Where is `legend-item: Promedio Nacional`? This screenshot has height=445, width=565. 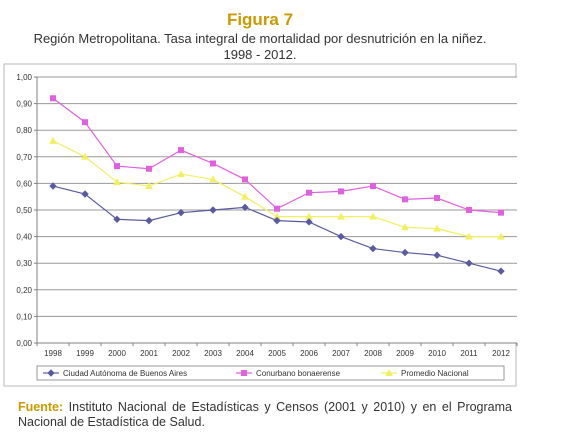 legend-item: Promedio Nacional is located at coordinates (425, 373).